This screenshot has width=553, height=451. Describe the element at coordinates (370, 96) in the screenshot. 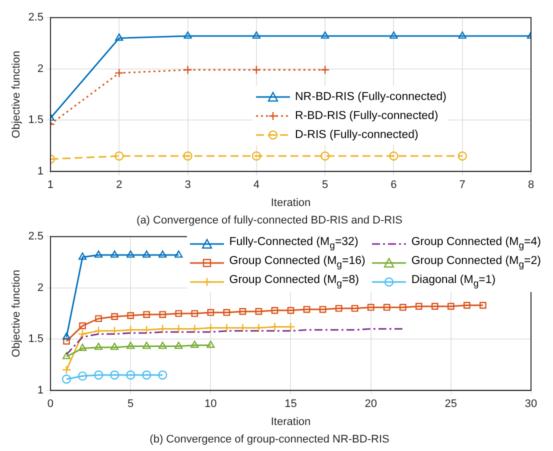

I see `legend-label: NR-BD-RIS (Fully-connected)` at that location.